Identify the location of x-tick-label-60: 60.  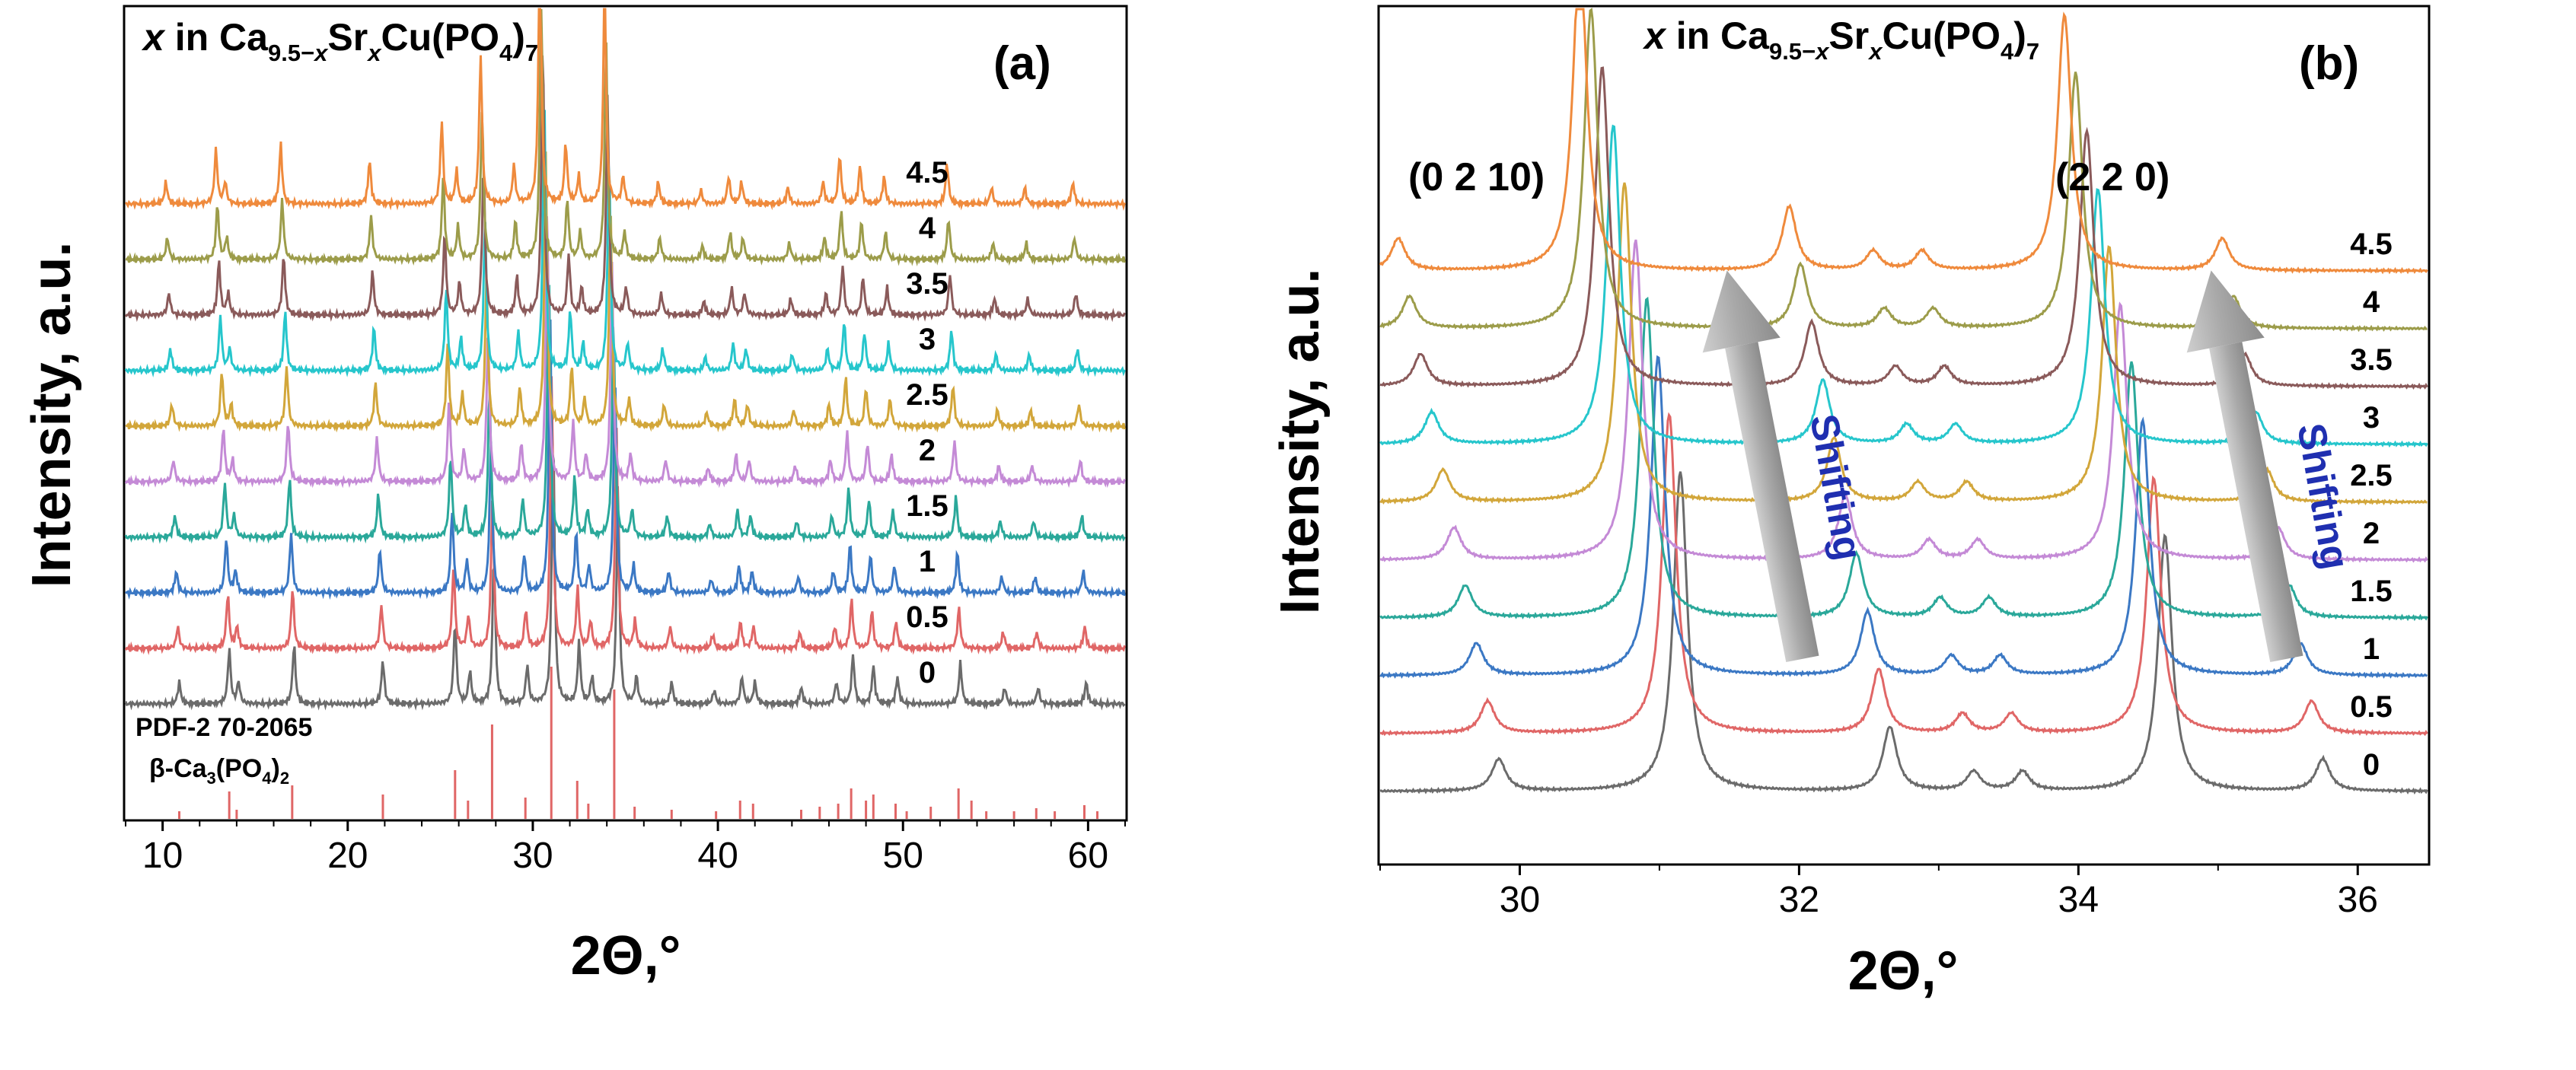
(1088, 856).